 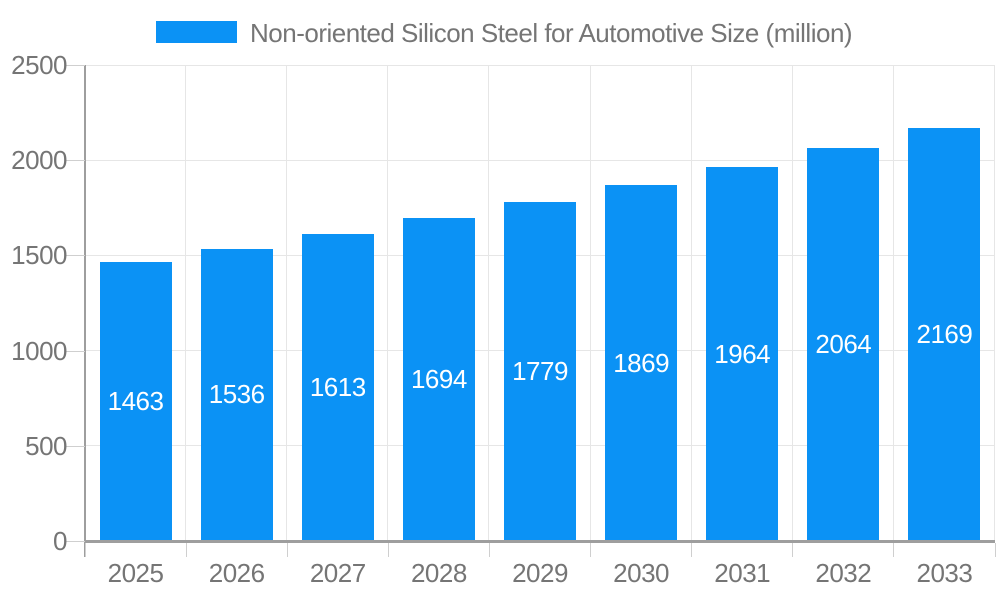 I want to click on y-tick-label: 2000, so click(x=39, y=160).